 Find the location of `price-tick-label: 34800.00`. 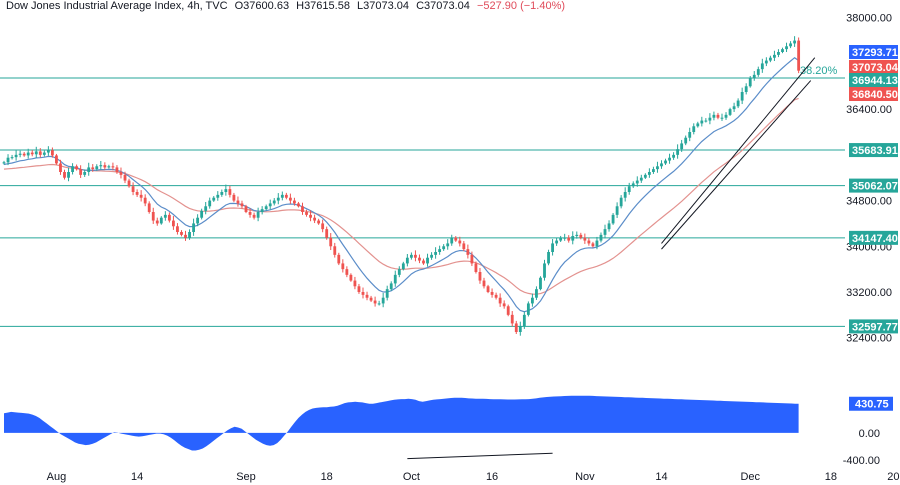

price-tick-label: 34800.00 is located at coordinates (869, 202).